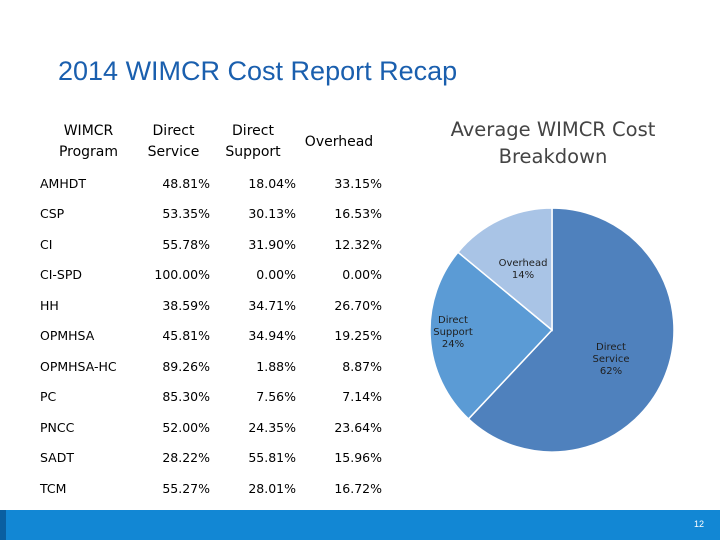 The width and height of the screenshot is (720, 540). What do you see at coordinates (78, 366) in the screenshot?
I see `cell-program: OPMHSA-HC` at bounding box center [78, 366].